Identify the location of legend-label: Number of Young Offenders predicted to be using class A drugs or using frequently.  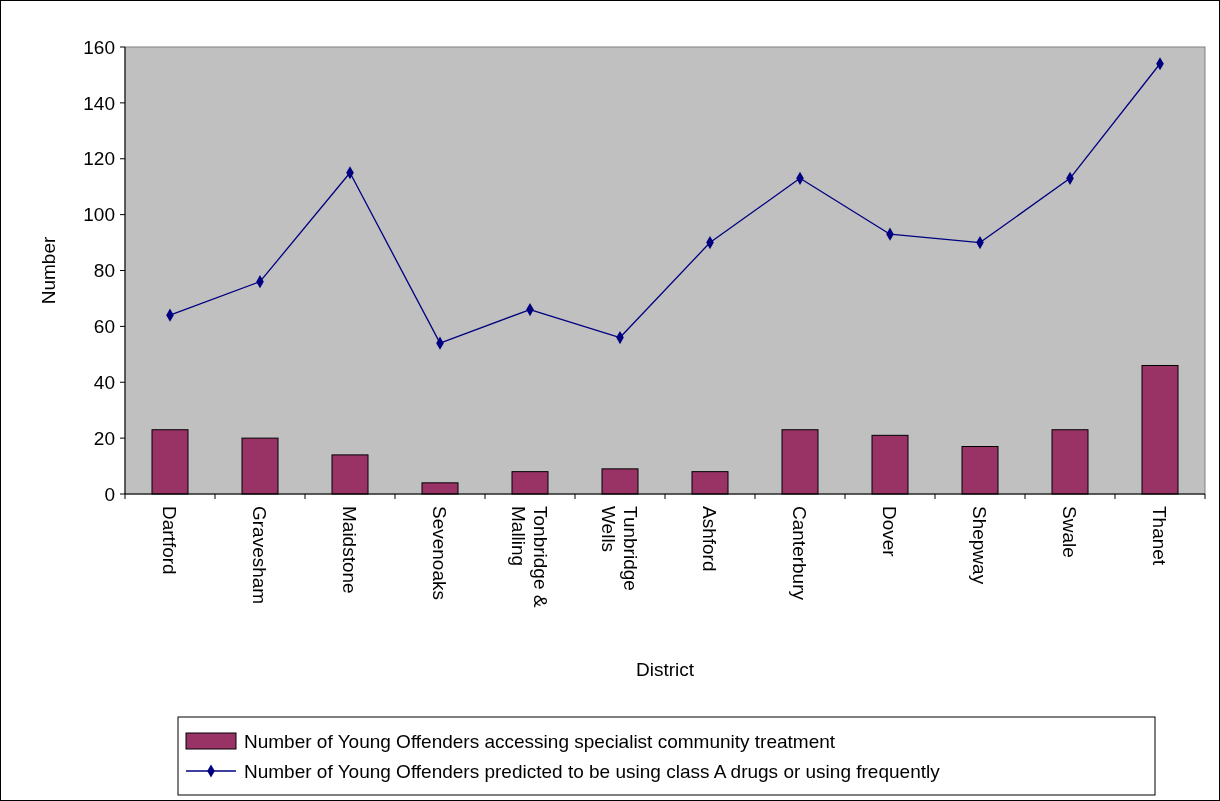
(592, 771).